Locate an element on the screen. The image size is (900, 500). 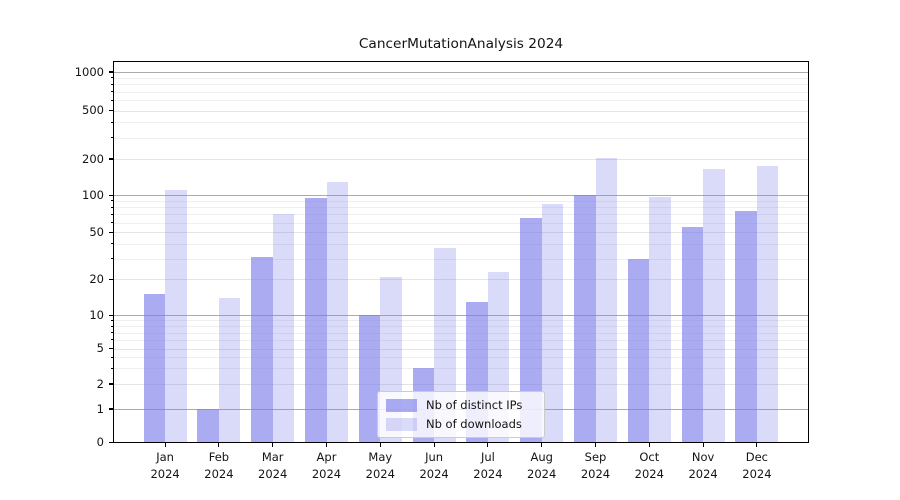
x-tick-mar is located at coordinates (273, 444).